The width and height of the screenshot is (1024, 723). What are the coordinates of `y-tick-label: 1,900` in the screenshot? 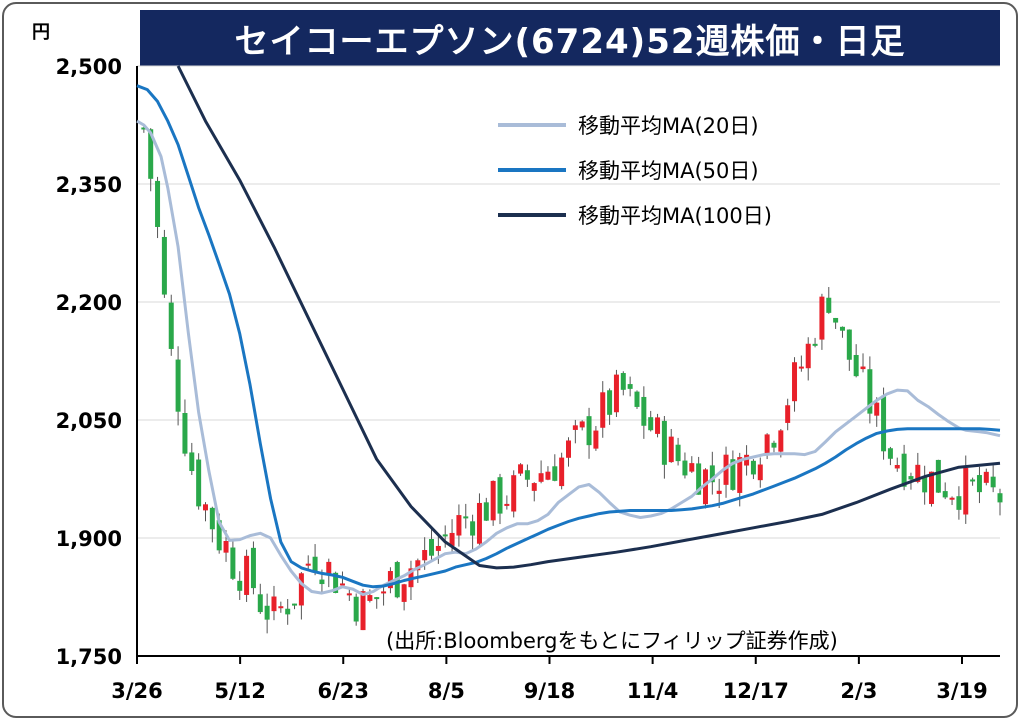 It's located at (89, 539).